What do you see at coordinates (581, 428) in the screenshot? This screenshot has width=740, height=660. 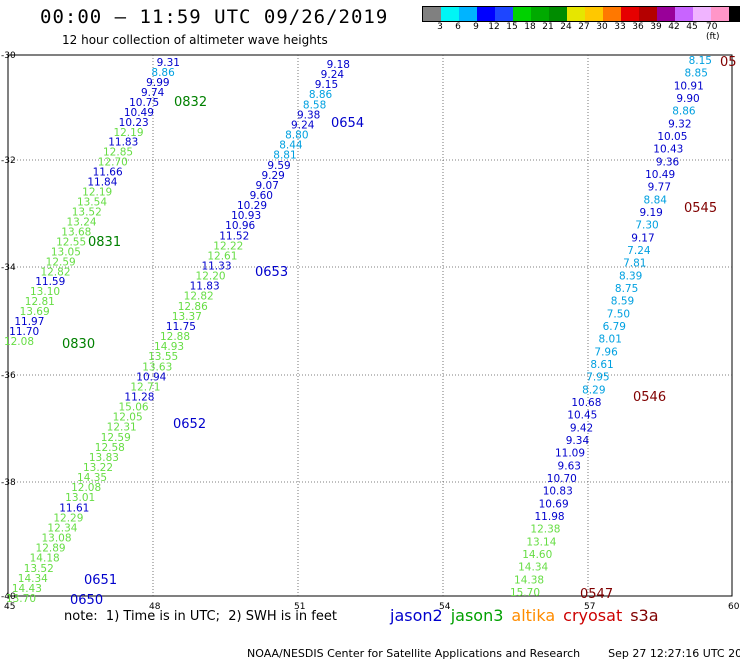 I see `wave-height-value: 9.42` at bounding box center [581, 428].